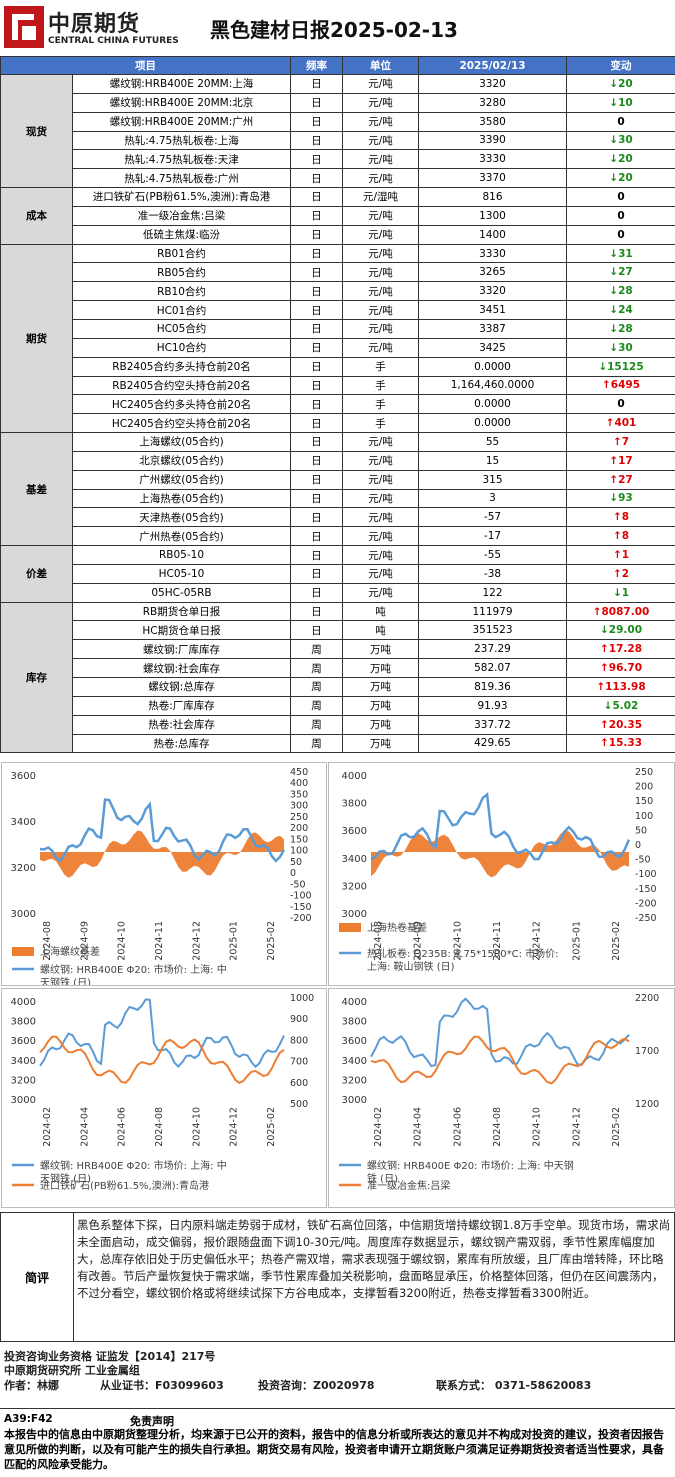  I want to click on item-cell: RB05合约, so click(181, 272).